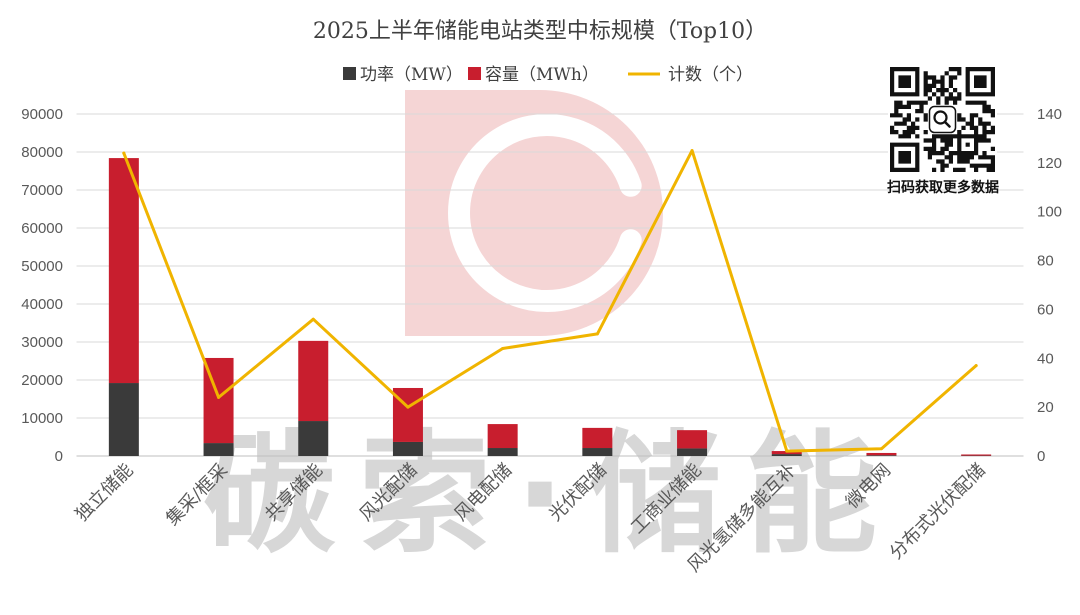 The image size is (1080, 615). Describe the element at coordinates (947, 124) in the screenshot. I see `magnifier-handle` at that location.